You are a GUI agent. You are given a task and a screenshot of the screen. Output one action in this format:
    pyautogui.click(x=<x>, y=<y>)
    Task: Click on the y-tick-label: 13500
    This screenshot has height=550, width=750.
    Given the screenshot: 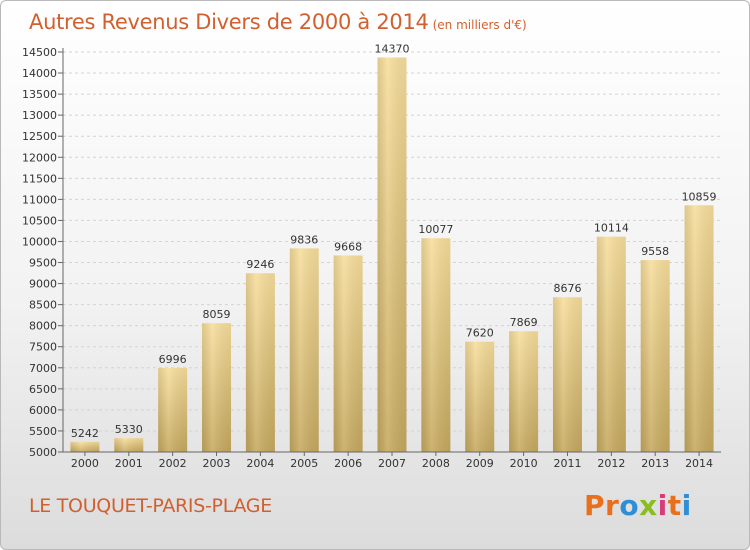 What is the action you would take?
    pyautogui.click(x=39, y=94)
    